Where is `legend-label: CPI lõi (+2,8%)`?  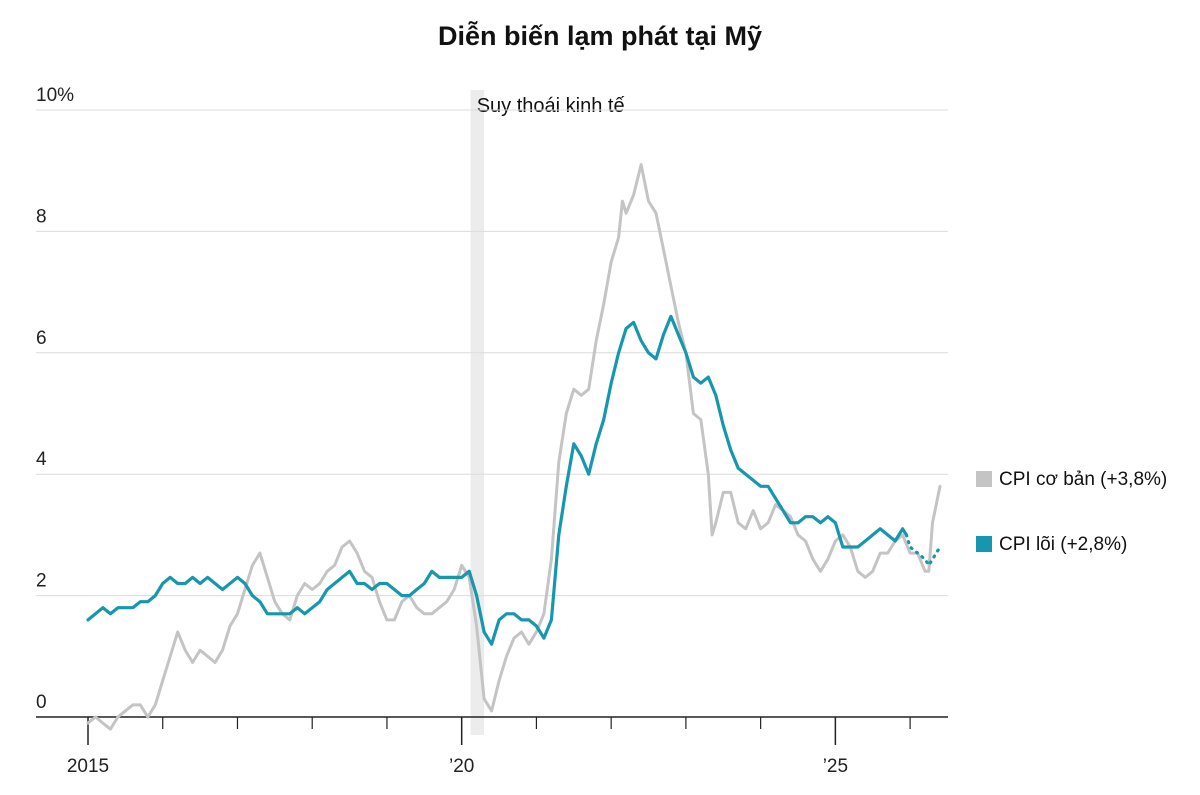 legend-label: CPI lõi (+2,8%) is located at coordinates (1063, 544).